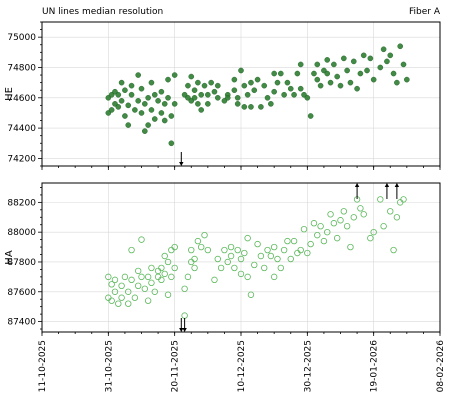 The width and height of the screenshot is (450, 400). Describe the element at coordinates (21, 38) in the screenshot. I see `he-y-tick-label: 75000` at that location.